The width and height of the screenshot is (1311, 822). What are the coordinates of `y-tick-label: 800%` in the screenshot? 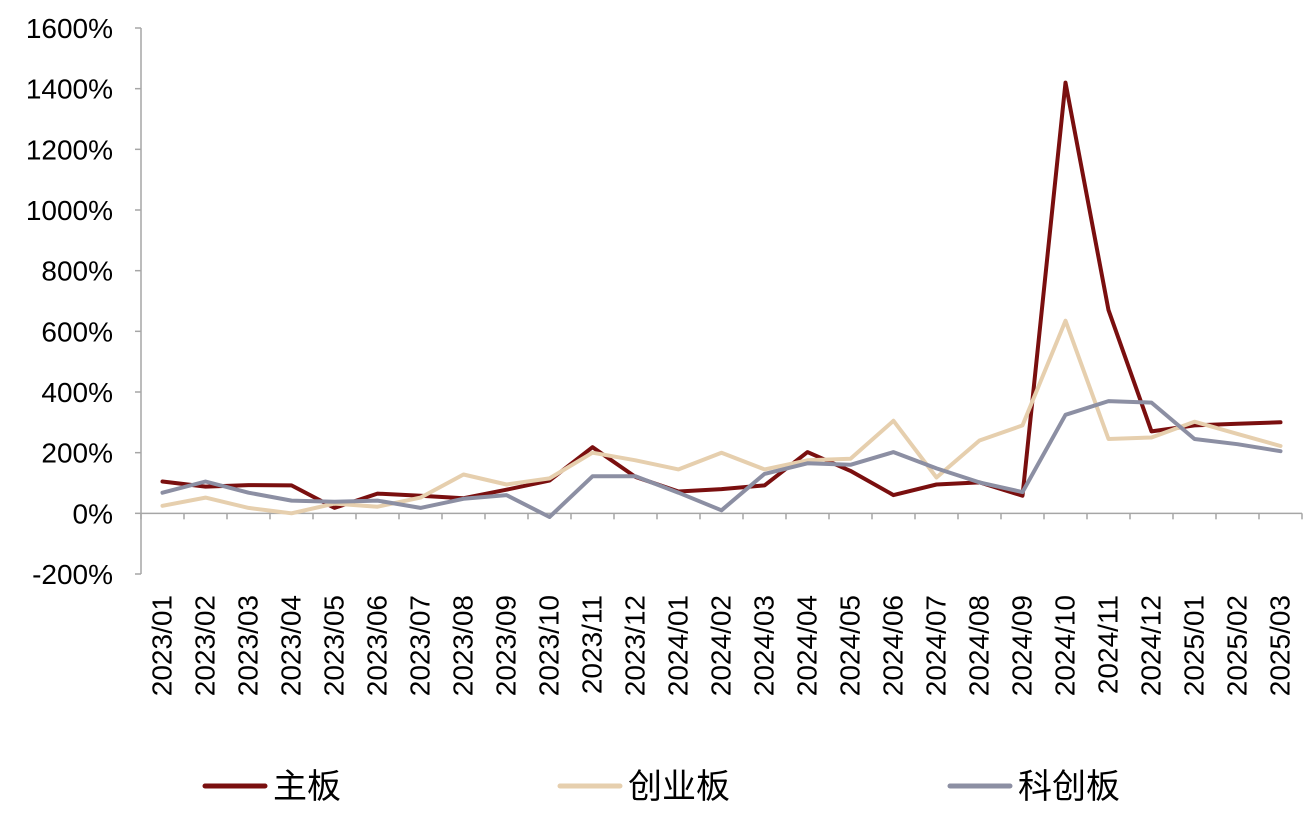 It's located at (77, 271).